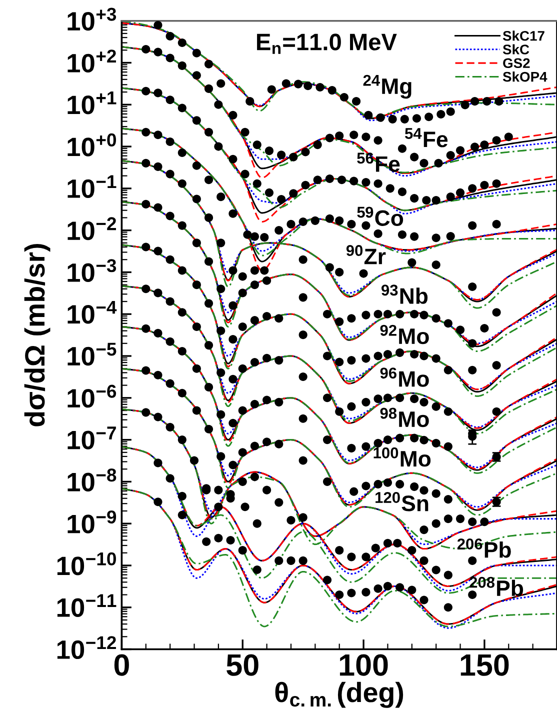 Image resolution: width=557 pixels, height=719 pixels. Describe the element at coordinates (402, 502) in the screenshot. I see `annotation: $^{120}$Sn` at that location.